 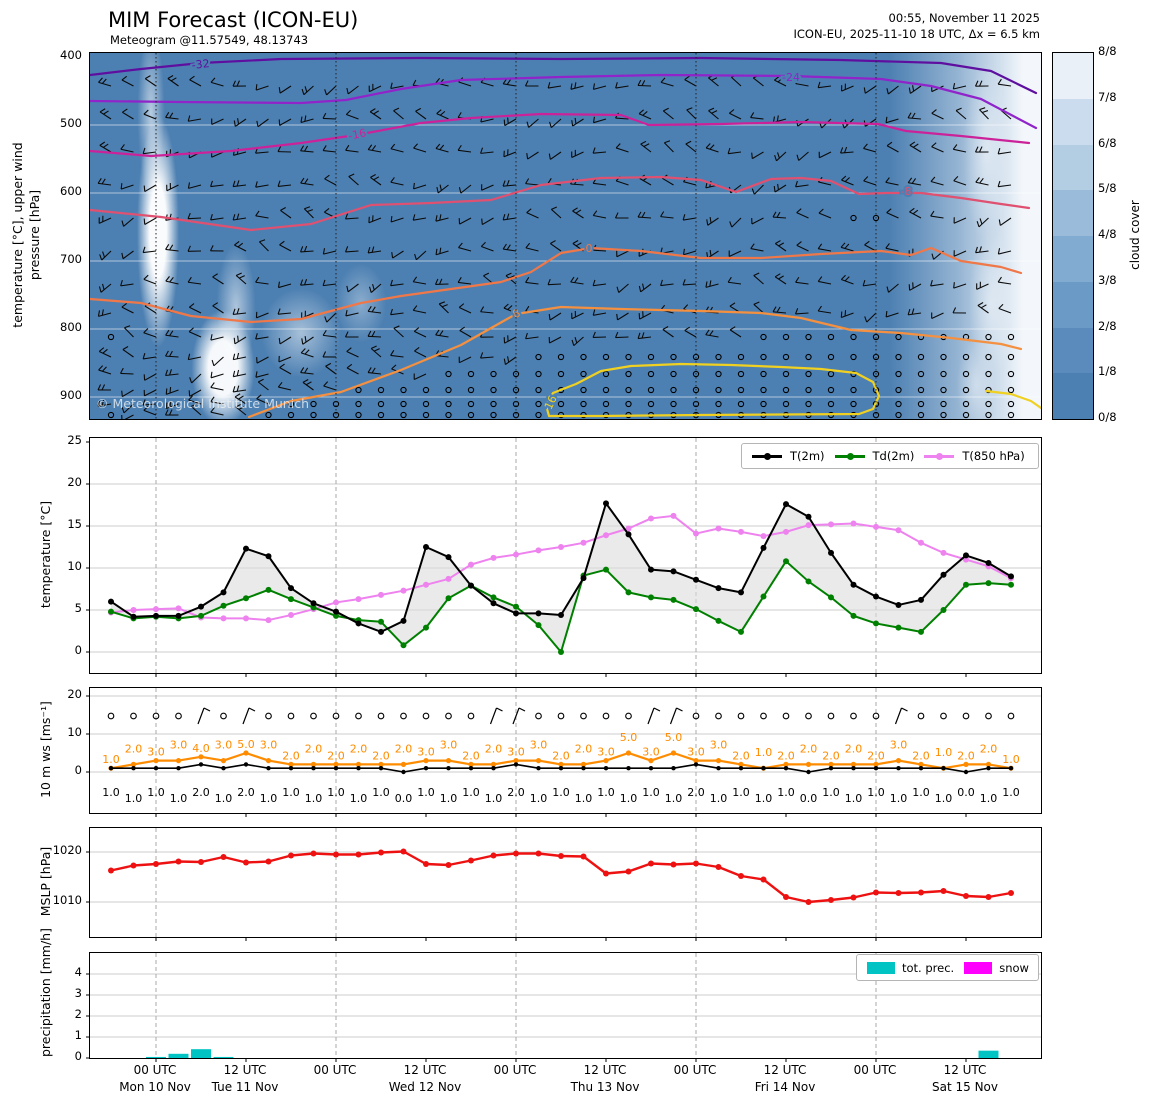 I want to click on temperature-legend: T(2m) Td(2m) T(850 hPa), so click(x=890, y=456).